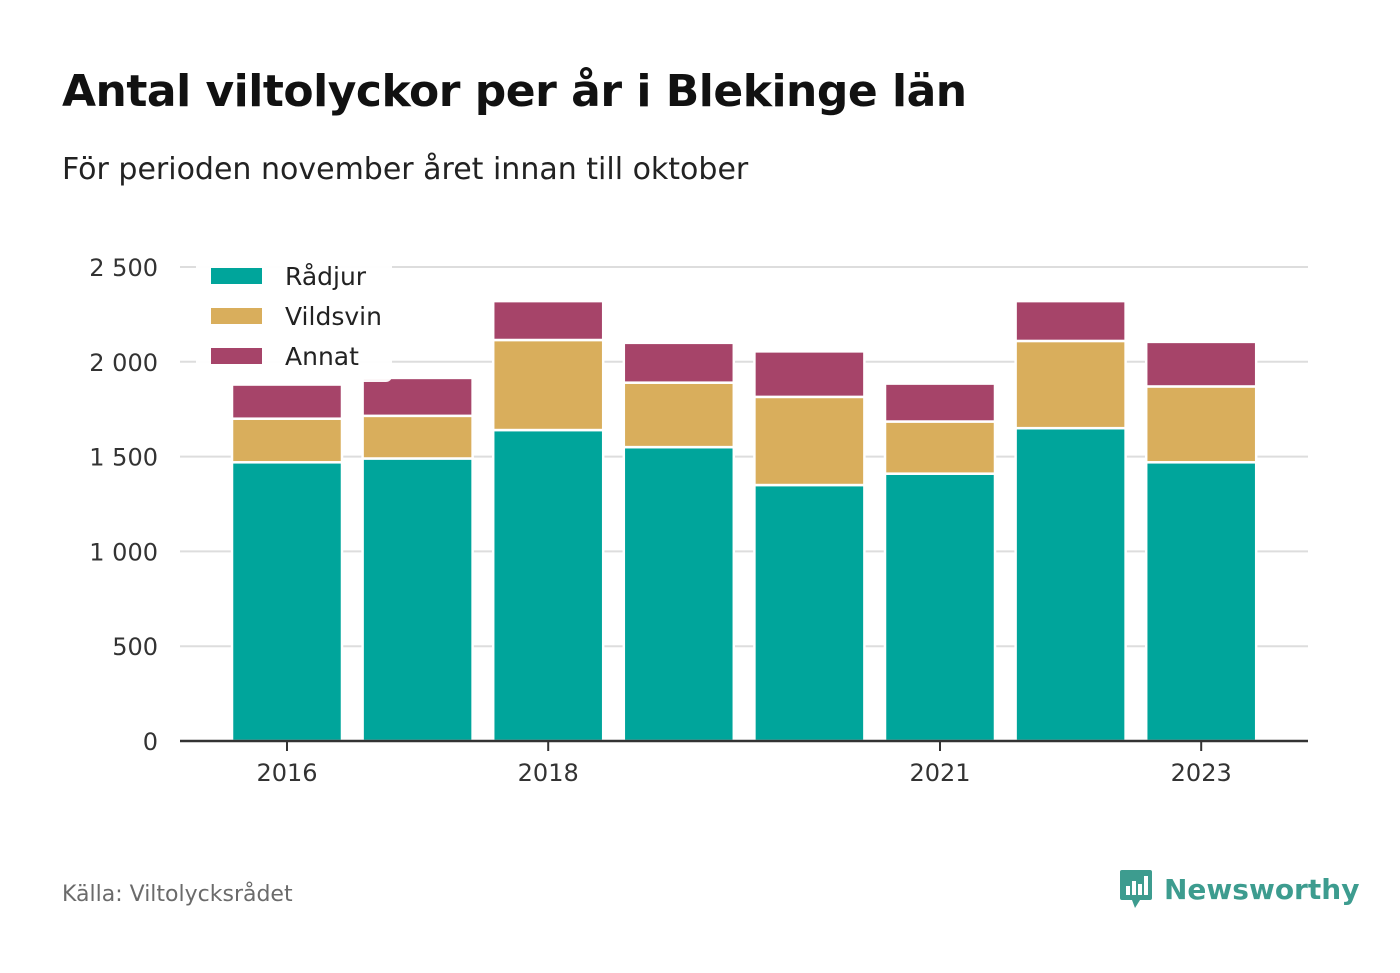  Describe the element at coordinates (514, 91) in the screenshot. I see `chart-title: Antal viltolyckor per år i Blekinge län` at that location.